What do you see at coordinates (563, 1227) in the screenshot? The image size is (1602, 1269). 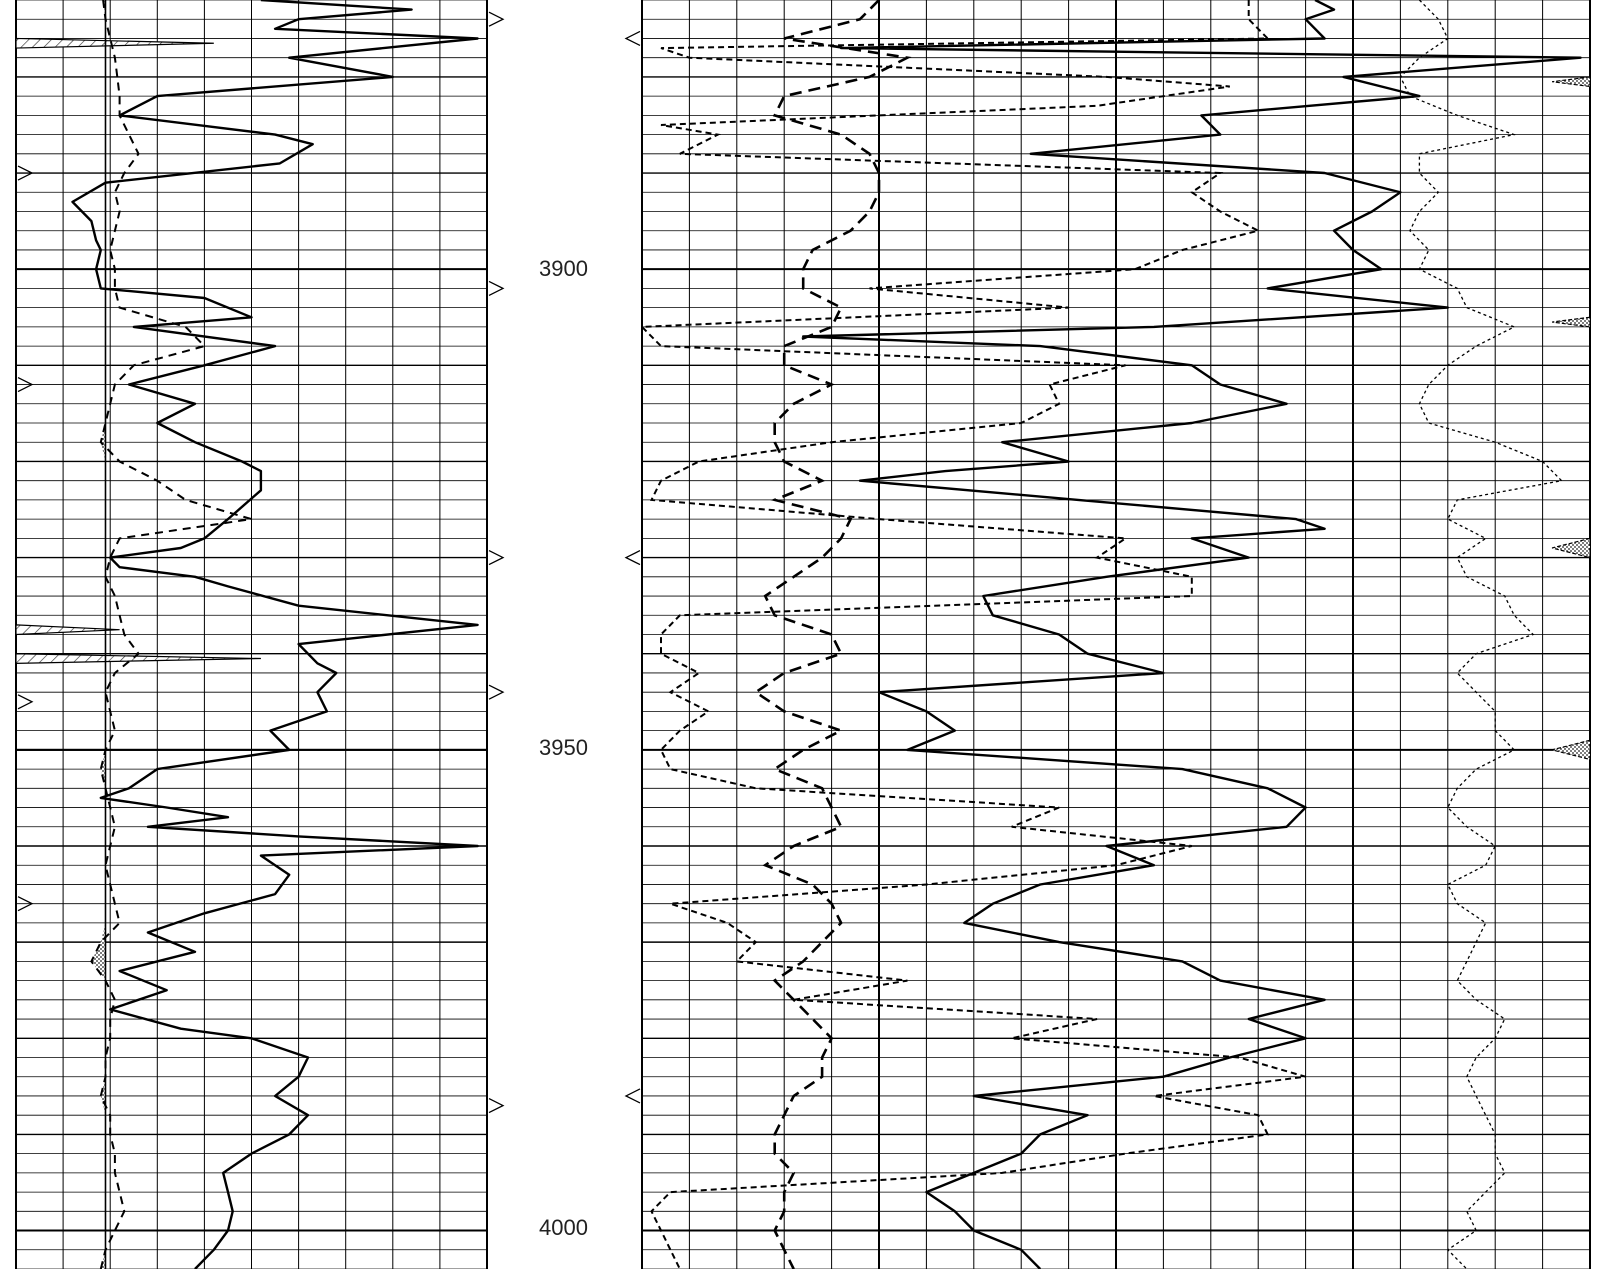 I see `depth-label-4000: 4000` at bounding box center [563, 1227].